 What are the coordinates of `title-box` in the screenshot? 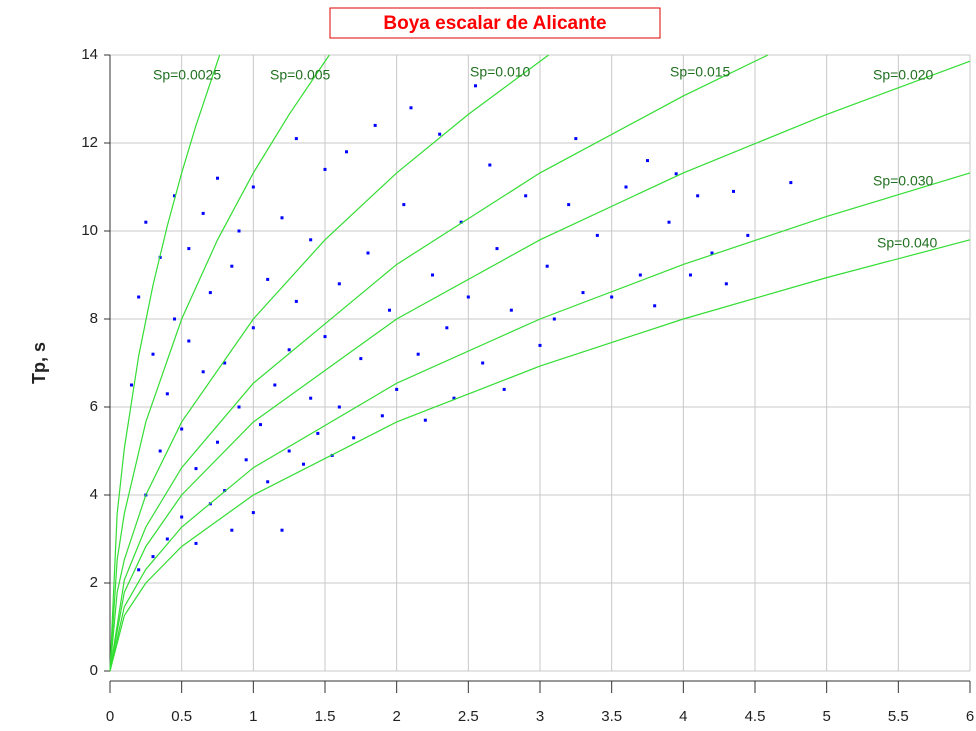 It's located at (495, 23).